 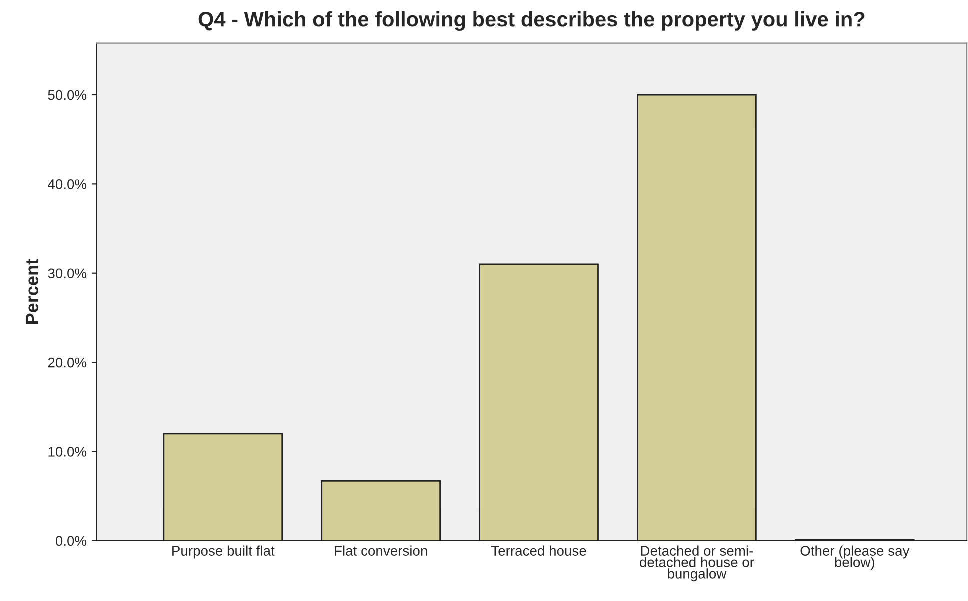 What do you see at coordinates (32, 291) in the screenshot?
I see `y-axis-title: Percent` at bounding box center [32, 291].